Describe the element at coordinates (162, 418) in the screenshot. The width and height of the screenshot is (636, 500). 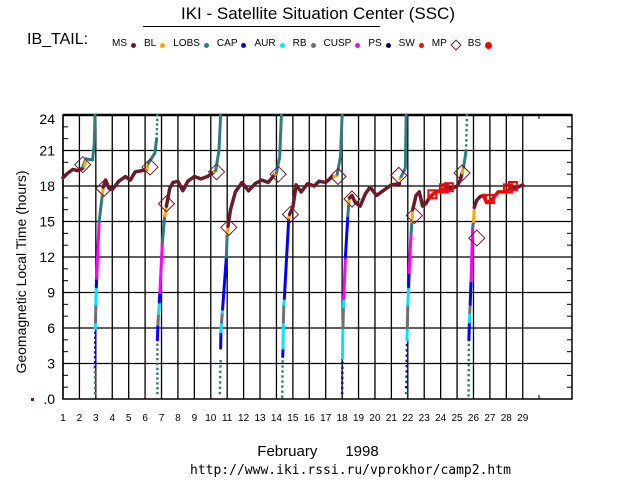
I see `x-tick-label: 7` at that location.